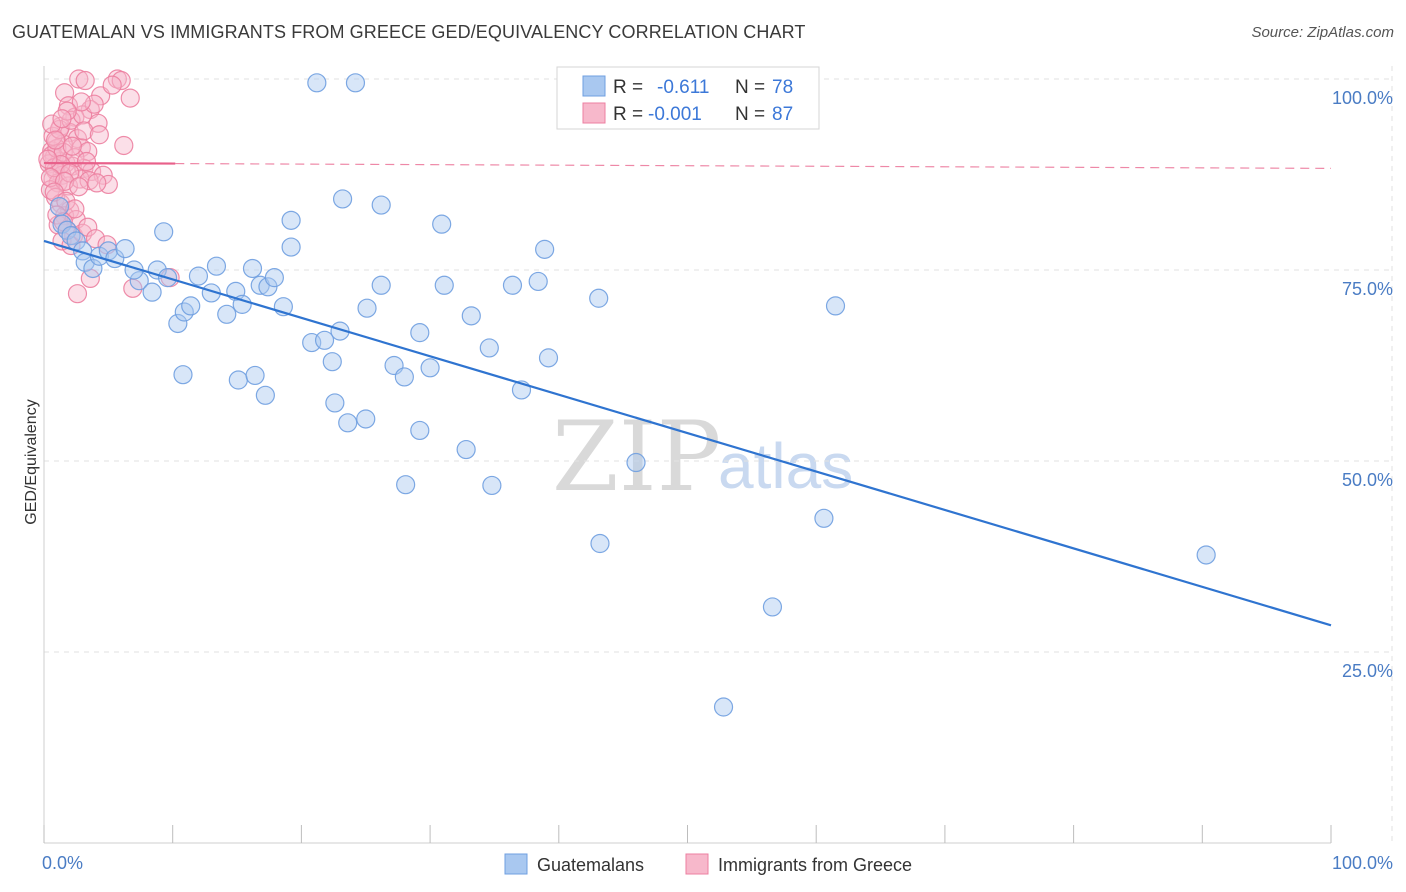  What do you see at coordinates (109, 186) in the screenshot?
I see `series-greece-points` at bounding box center [109, 186].